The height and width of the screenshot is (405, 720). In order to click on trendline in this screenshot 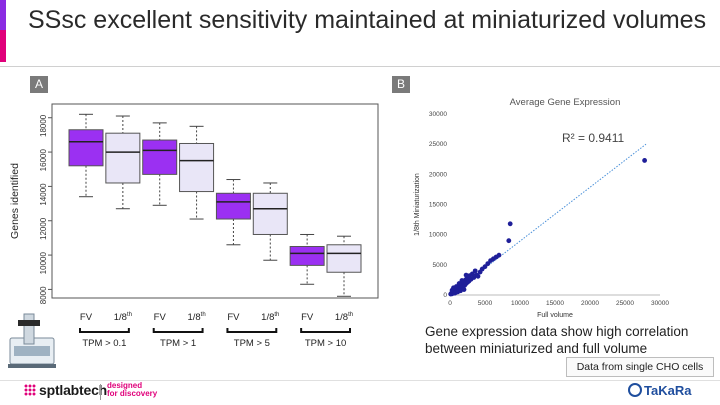, I will do `click(548, 219)`.